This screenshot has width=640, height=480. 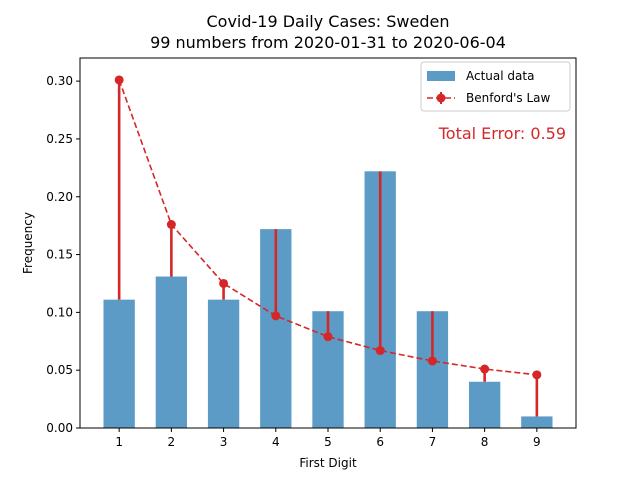 I want to click on x-tick-label: 8, so click(x=485, y=442).